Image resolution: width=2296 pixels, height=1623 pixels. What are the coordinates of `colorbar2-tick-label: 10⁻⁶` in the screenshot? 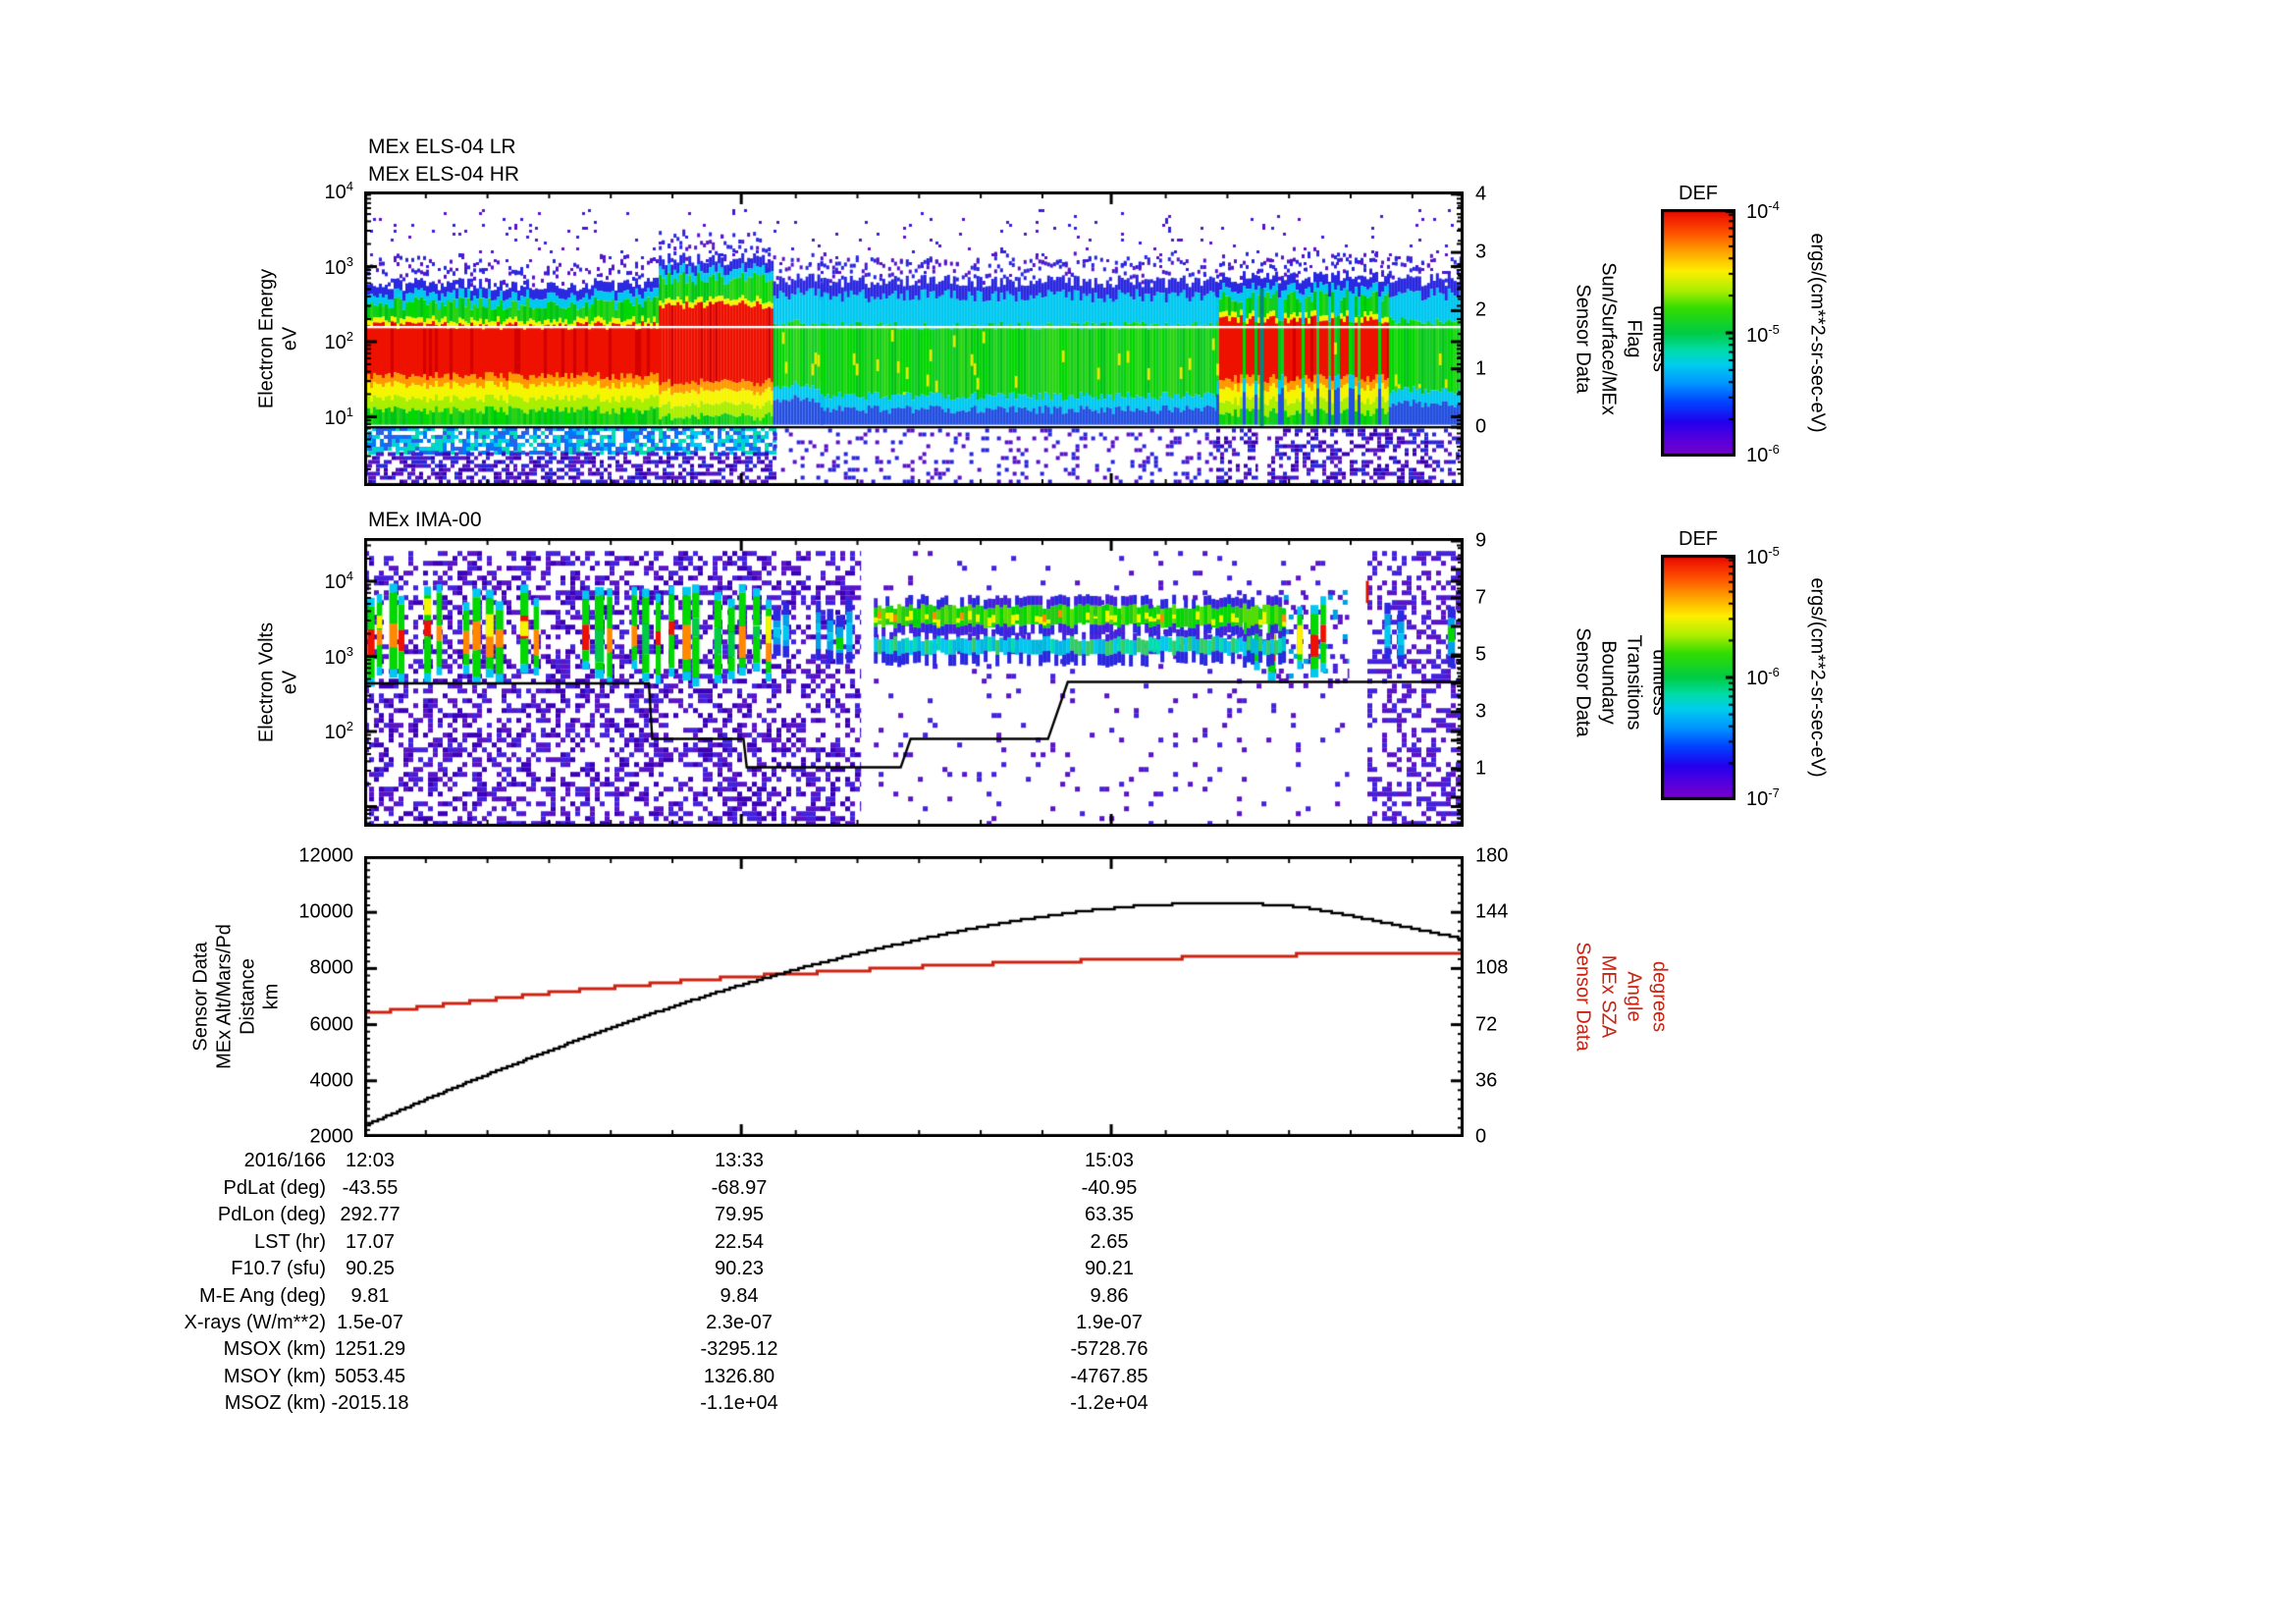 It's located at (1763, 677).